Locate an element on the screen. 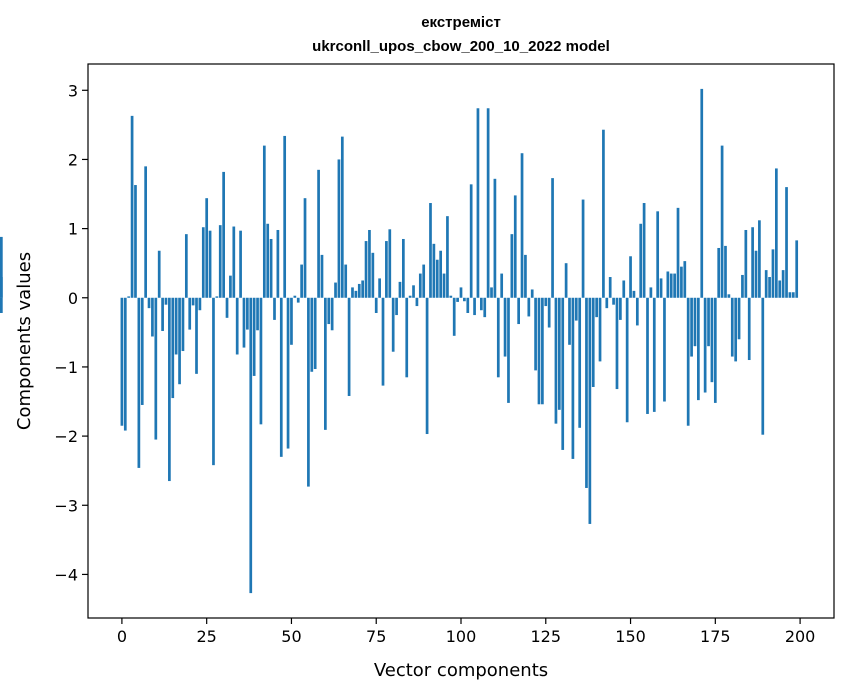 The width and height of the screenshot is (847, 696). y-tick-label: 1 is located at coordinates (73, 229).